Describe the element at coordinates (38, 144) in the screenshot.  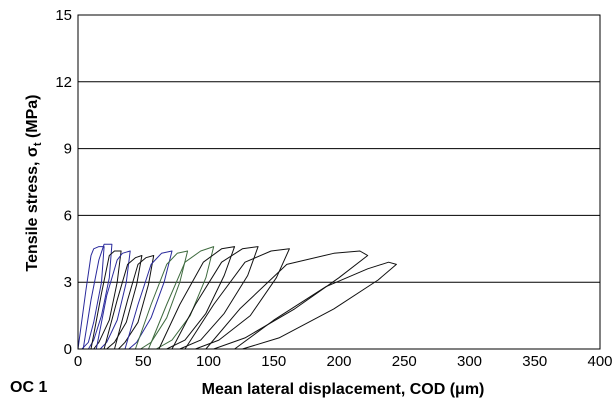
I see `y-axis-title-subscript: t` at that location.